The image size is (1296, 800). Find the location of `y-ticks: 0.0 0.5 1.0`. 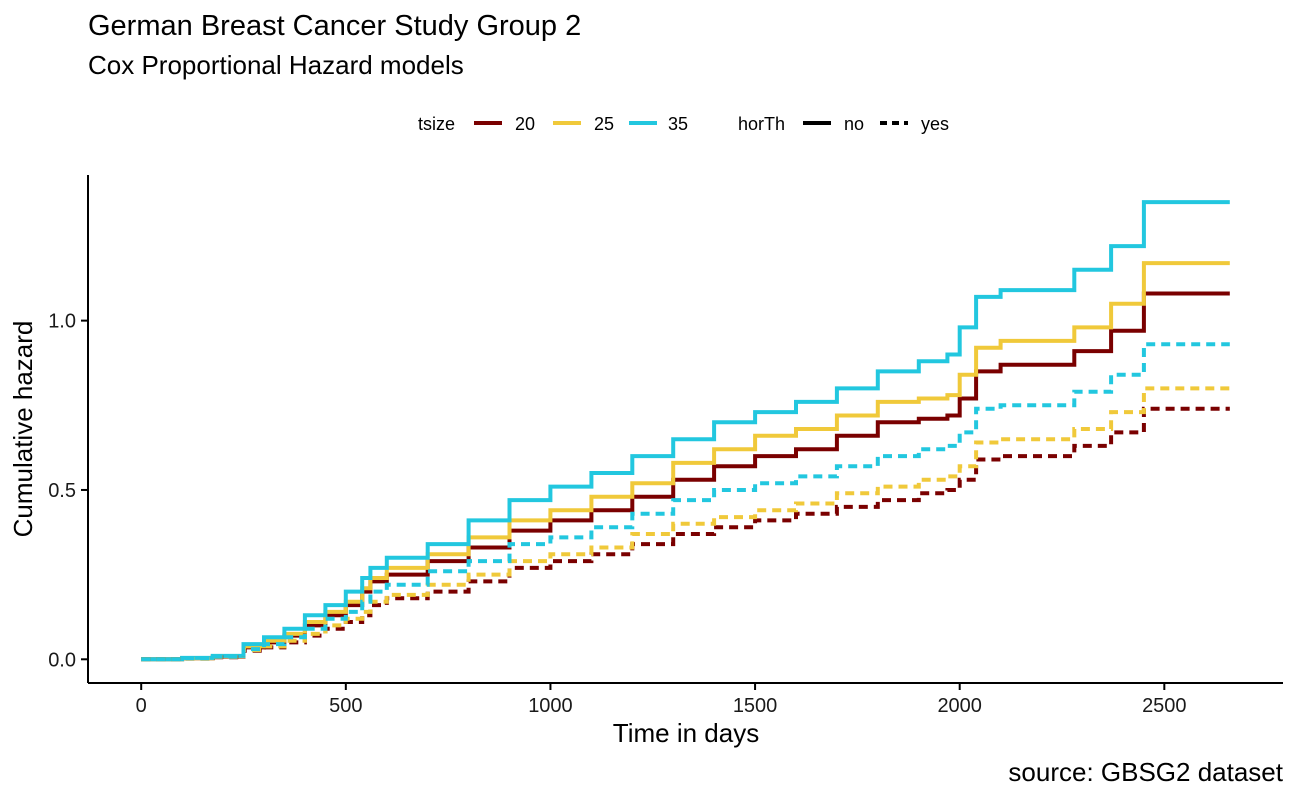

y-ticks: 0.0 0.5 1.0 is located at coordinates (68, 491).